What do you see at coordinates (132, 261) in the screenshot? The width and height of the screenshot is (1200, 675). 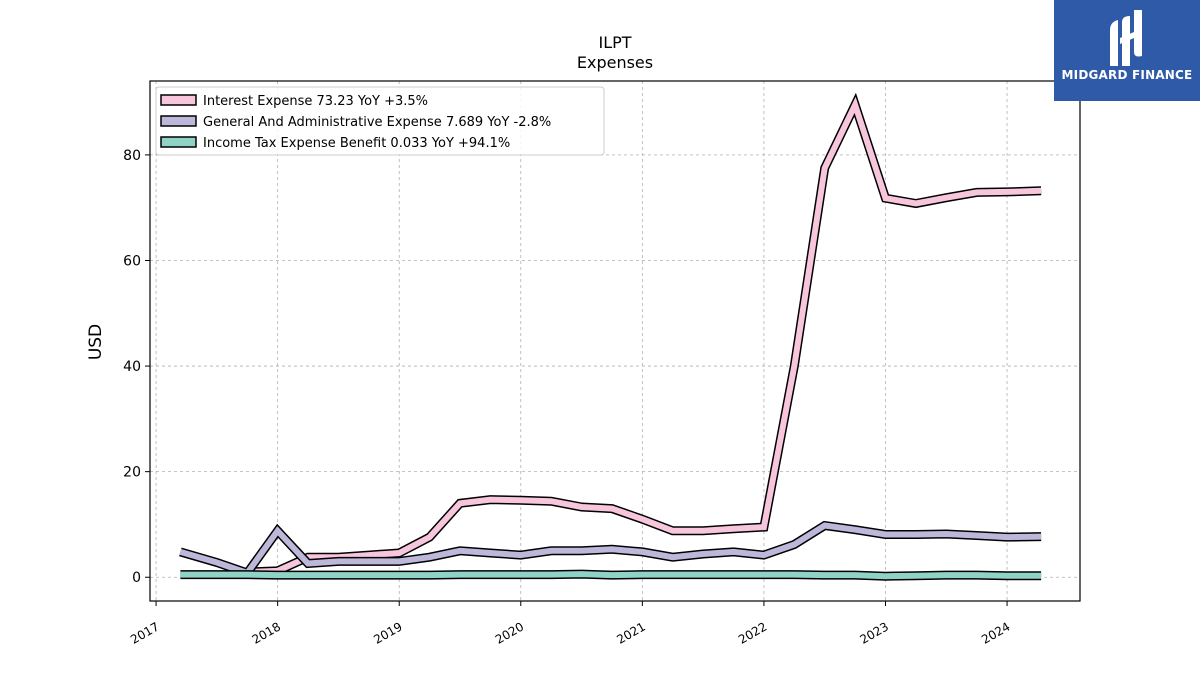 I see `y-tick-label: 60` at bounding box center [132, 261].